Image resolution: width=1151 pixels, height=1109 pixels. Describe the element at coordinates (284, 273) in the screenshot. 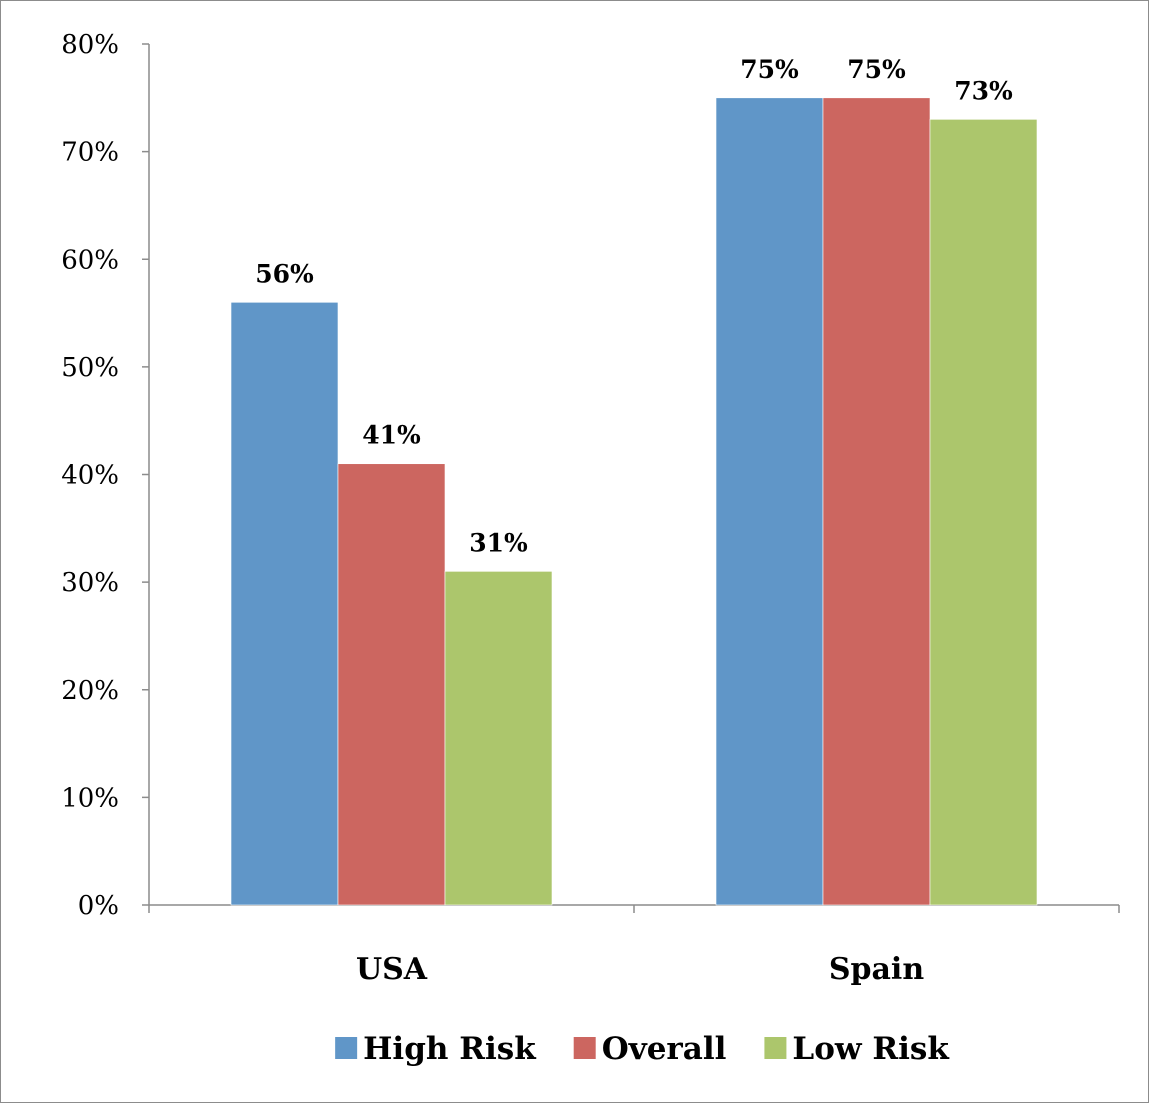

I see `data-label: 56%` at that location.